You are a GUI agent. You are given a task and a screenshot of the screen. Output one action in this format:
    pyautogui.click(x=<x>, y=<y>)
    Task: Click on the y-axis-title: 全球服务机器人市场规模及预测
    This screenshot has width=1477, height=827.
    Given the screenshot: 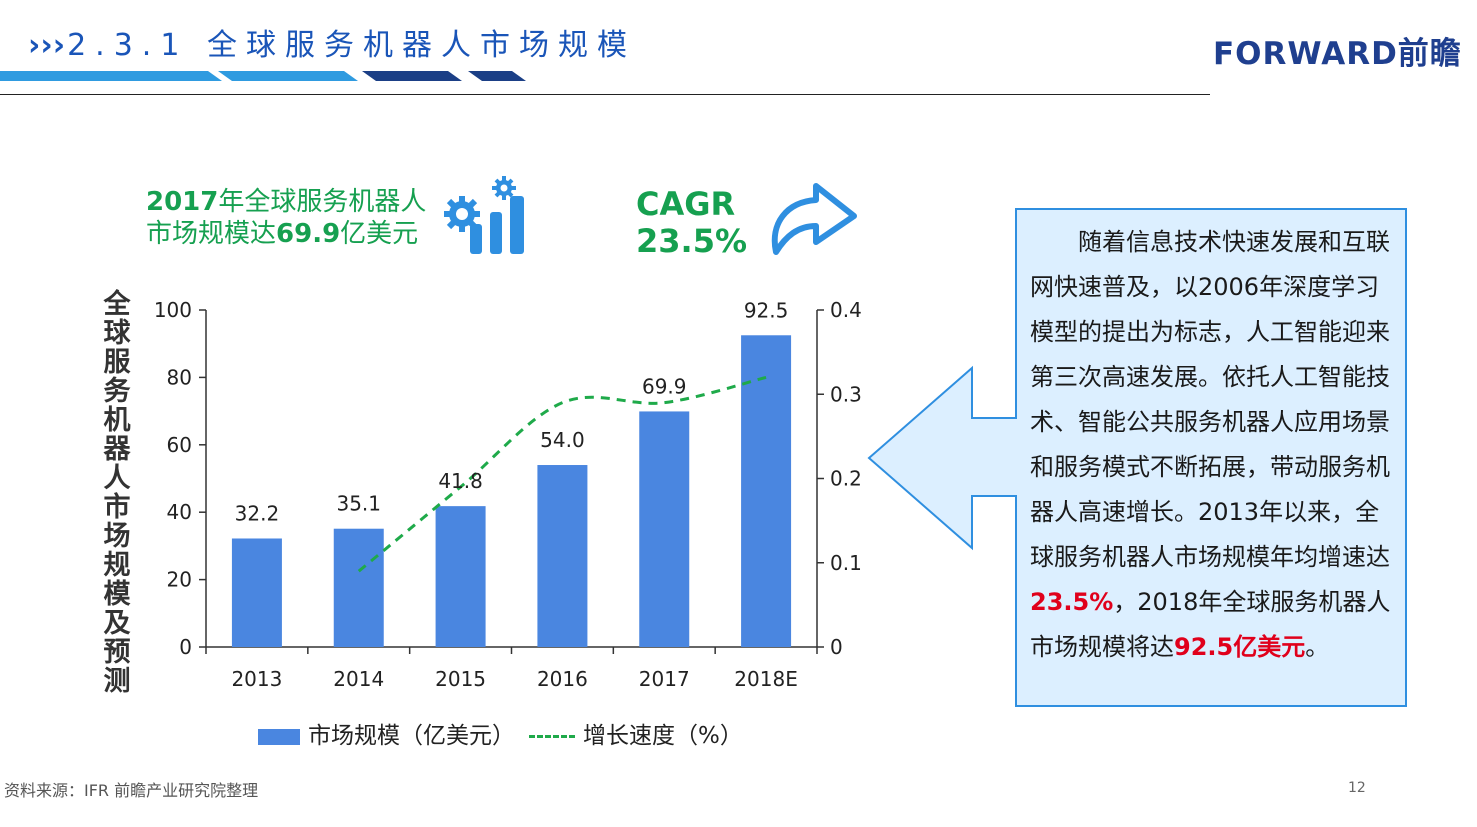 What is the action you would take?
    pyautogui.click(x=117, y=493)
    